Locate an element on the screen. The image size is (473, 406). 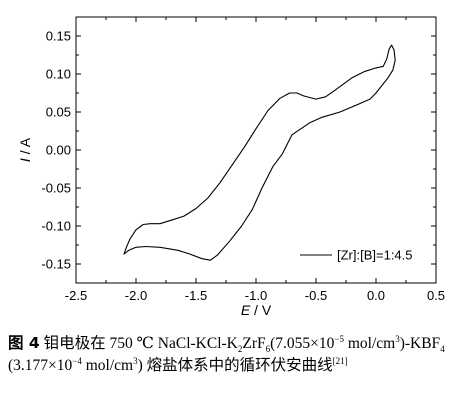
x-tick-label: -0.5 is located at coordinates (316, 295).